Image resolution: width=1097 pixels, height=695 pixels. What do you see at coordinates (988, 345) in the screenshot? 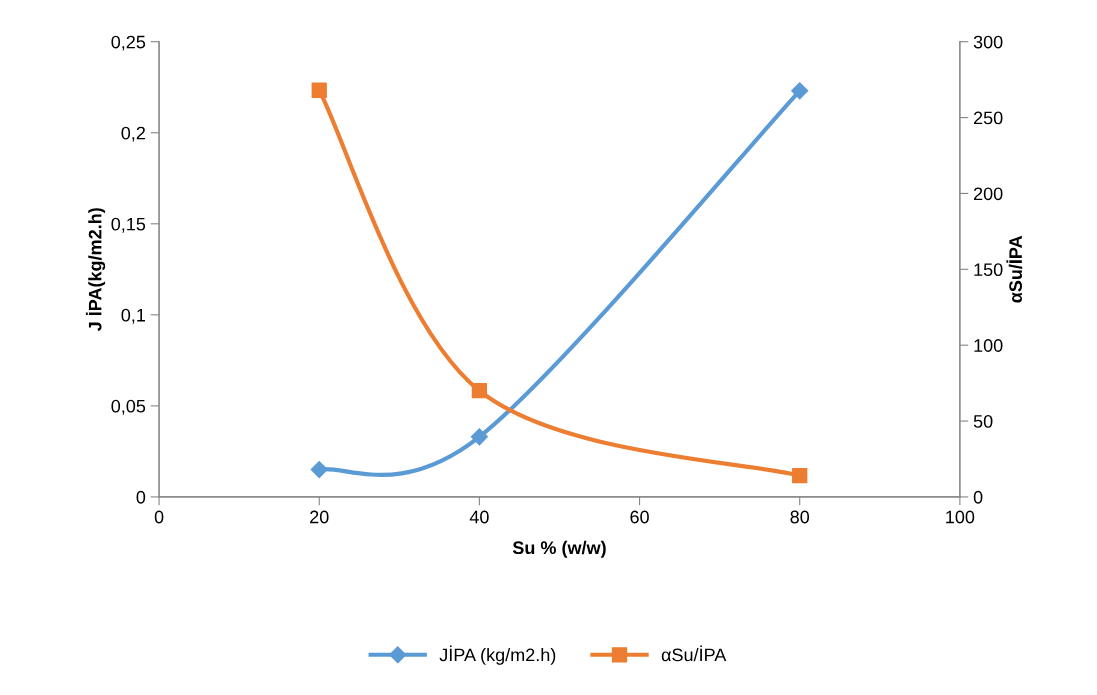
I see `y2-tick-label: 100` at bounding box center [988, 345].